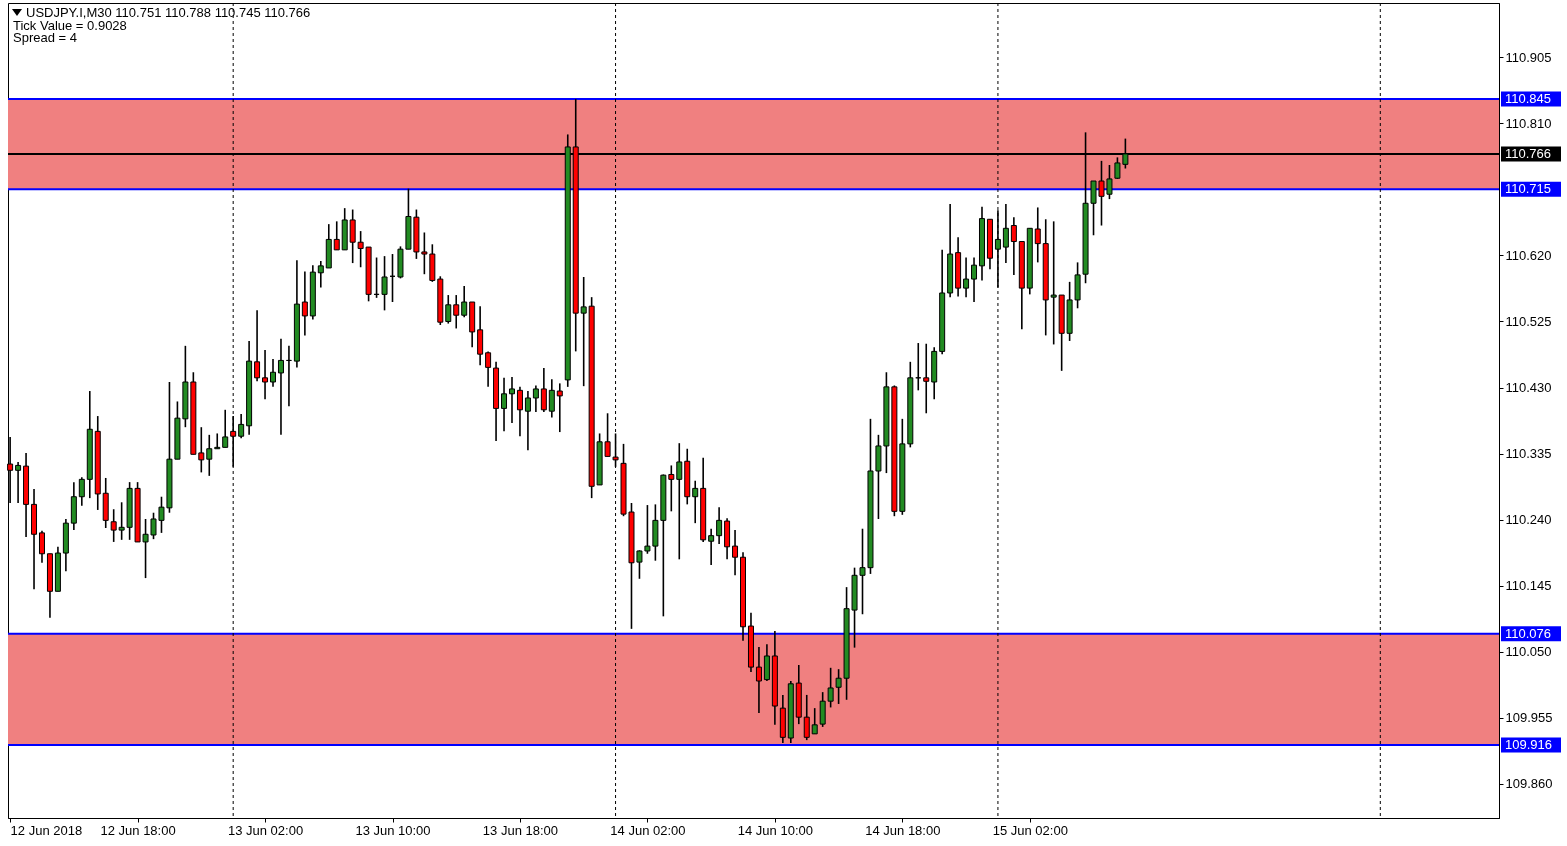  Describe the element at coordinates (1529, 784) in the screenshot. I see `y-tick-label: 109.860` at that location.